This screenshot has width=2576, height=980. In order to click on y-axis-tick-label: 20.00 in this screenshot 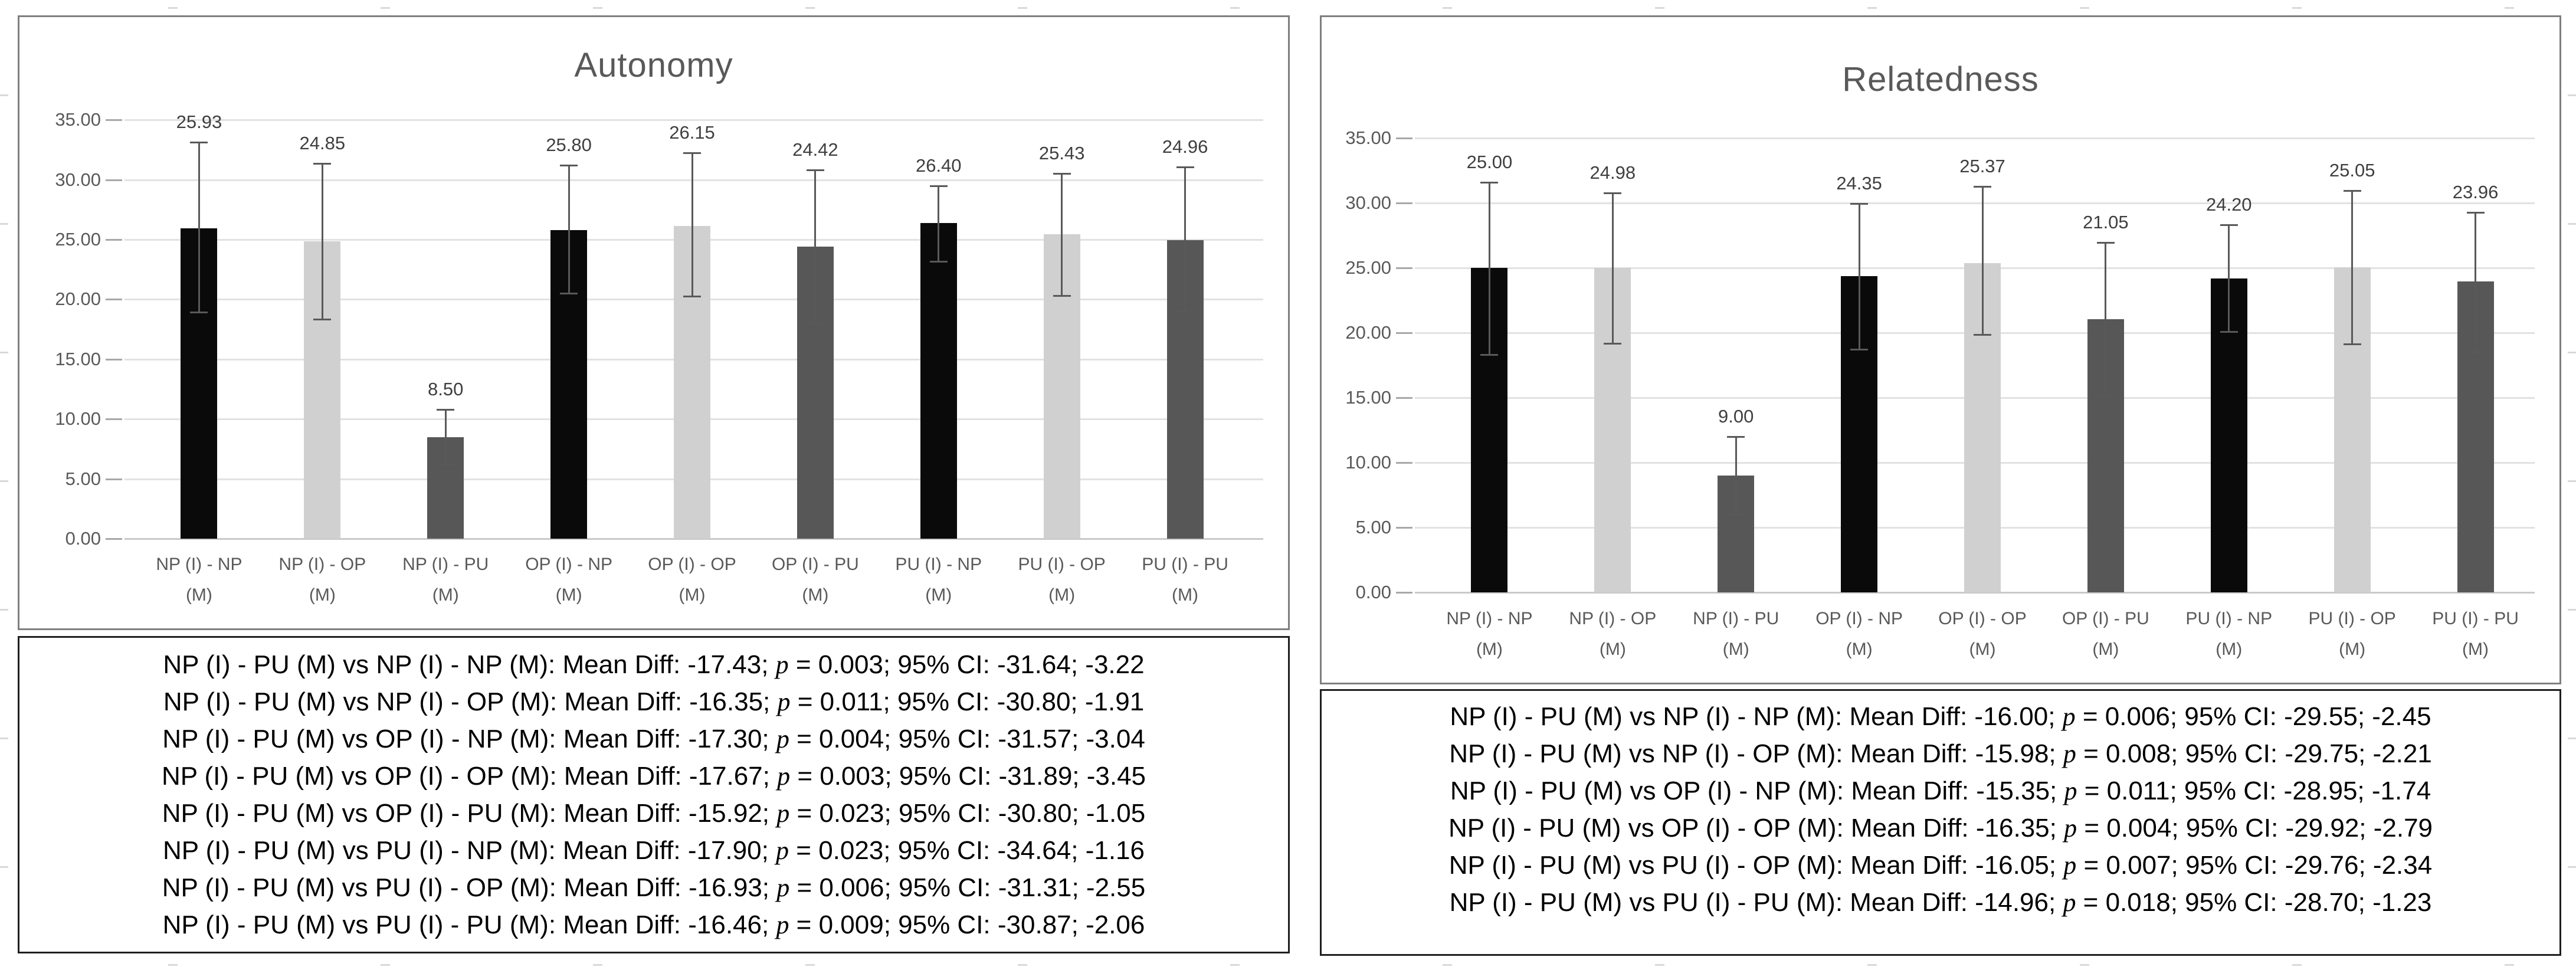, I will do `click(78, 299)`.